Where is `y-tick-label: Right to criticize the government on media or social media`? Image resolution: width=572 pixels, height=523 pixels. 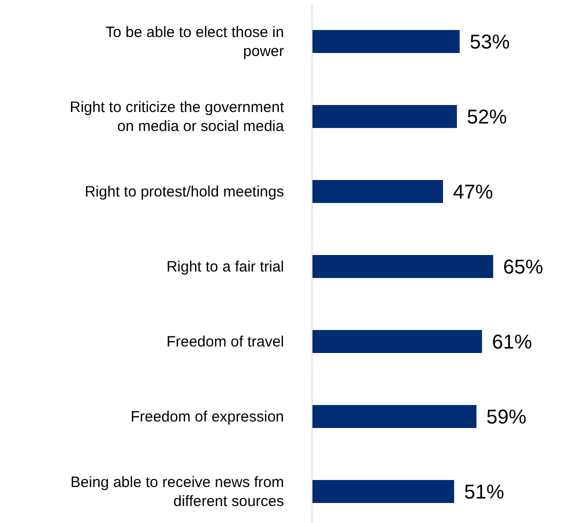 y-tick-label: Right to criticize the government on media or social media is located at coordinates (177, 116).